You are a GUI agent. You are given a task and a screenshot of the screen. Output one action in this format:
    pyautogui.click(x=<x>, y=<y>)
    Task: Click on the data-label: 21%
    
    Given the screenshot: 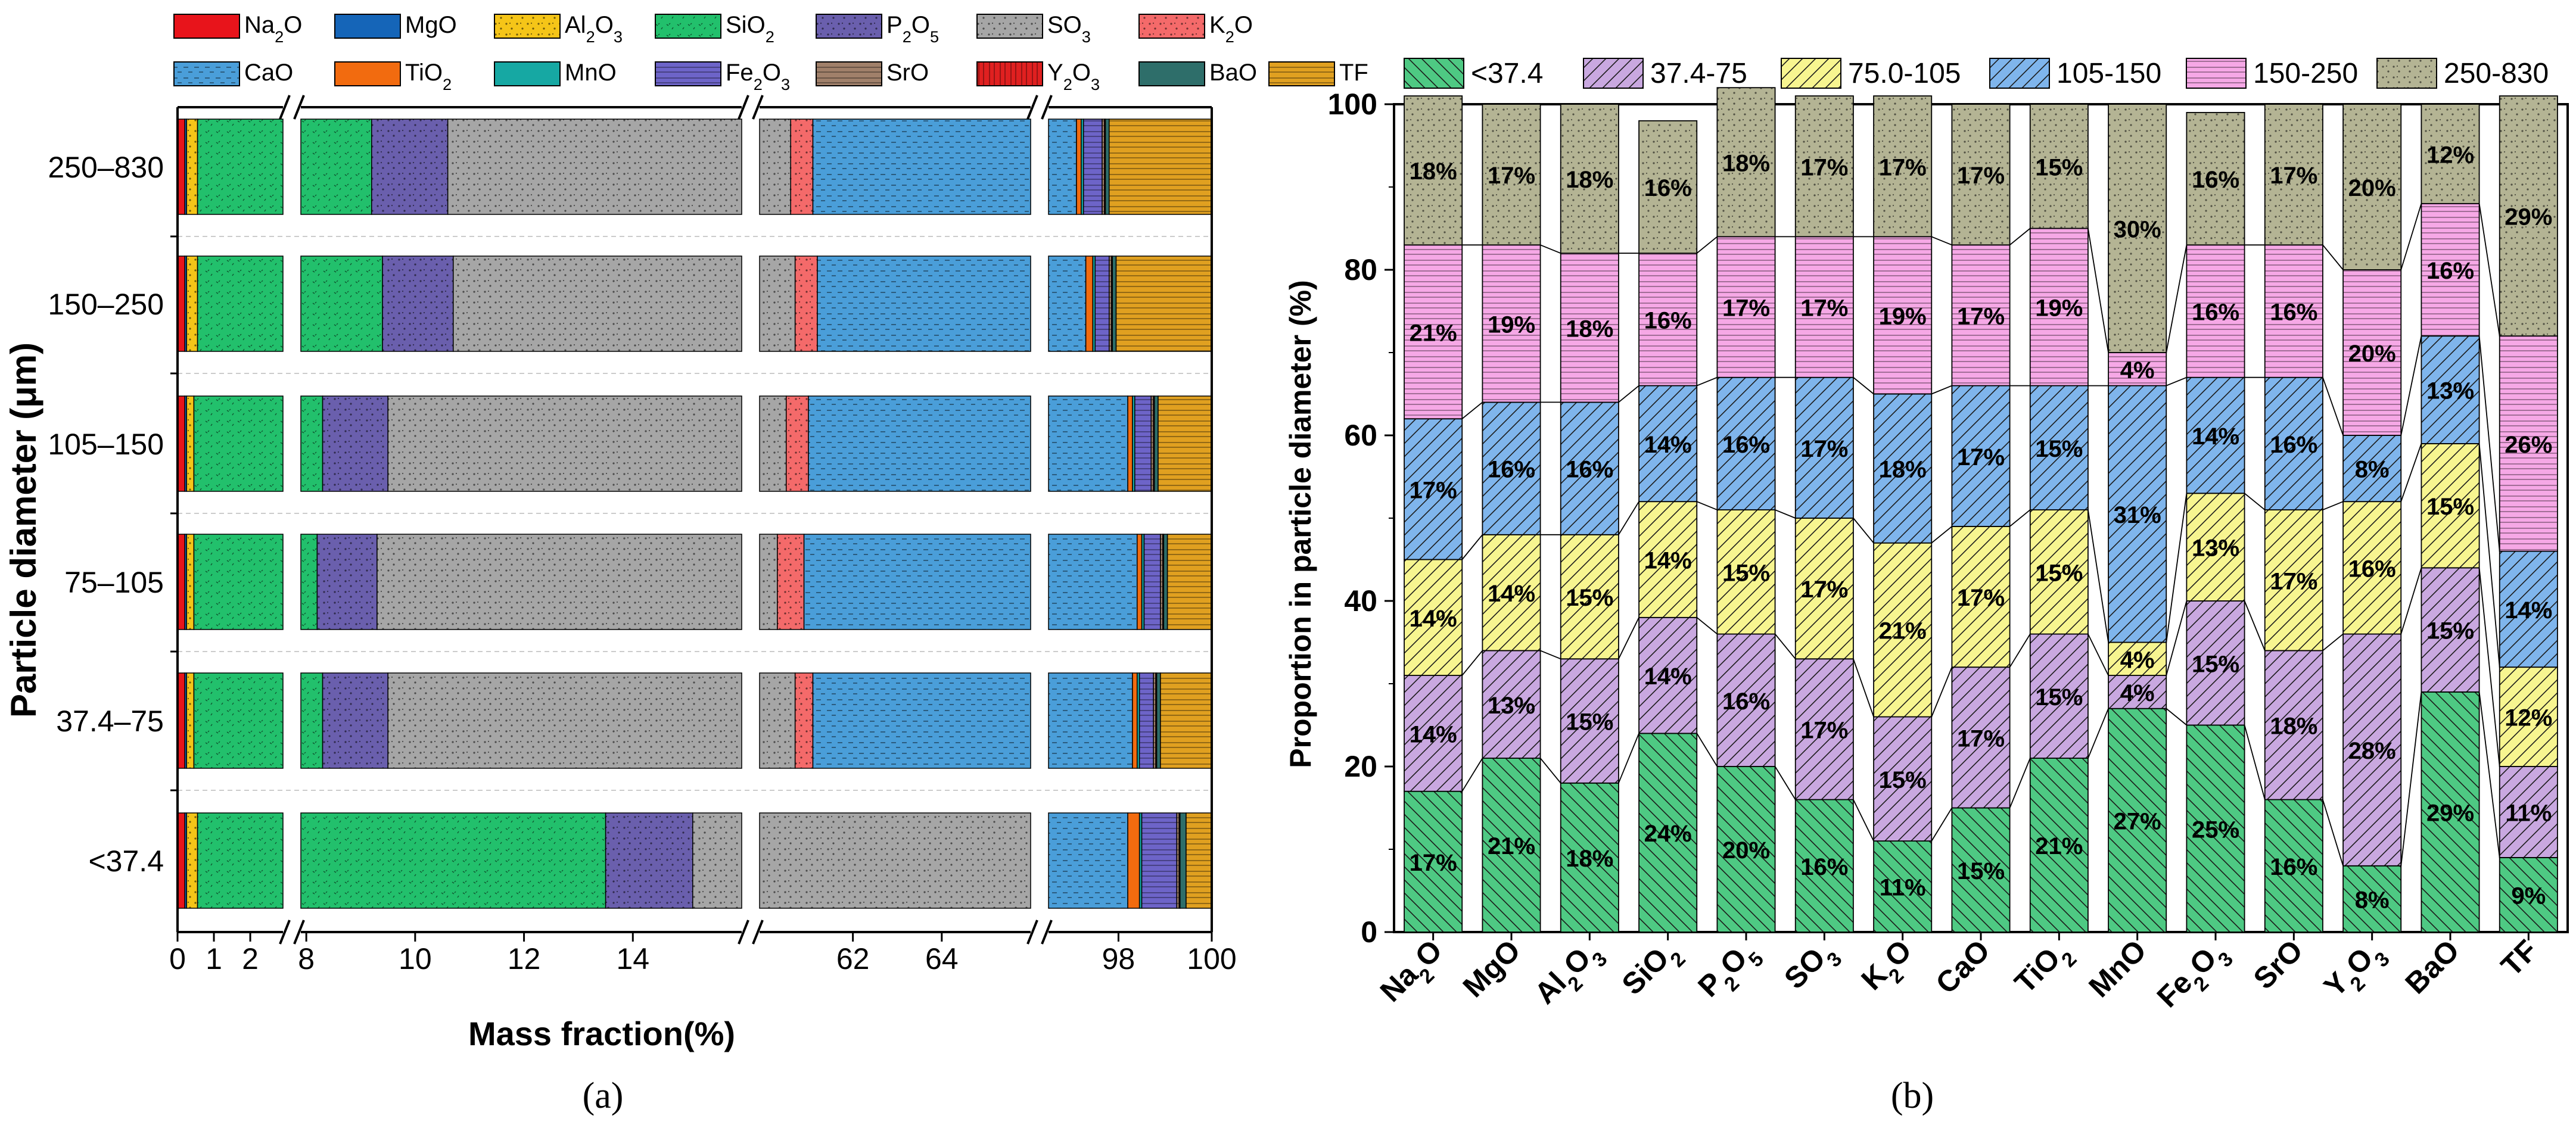 What is the action you would take?
    pyautogui.click(x=2059, y=846)
    